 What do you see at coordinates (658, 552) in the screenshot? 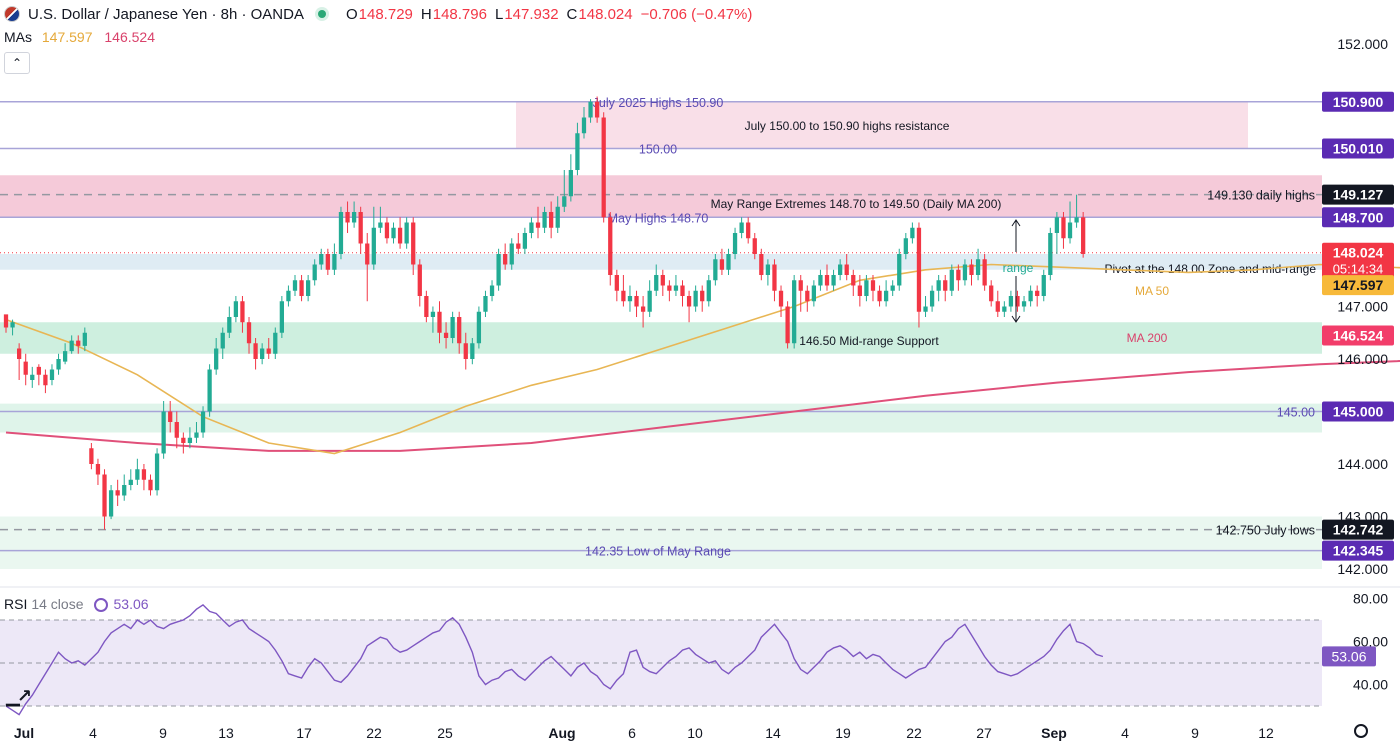
I see `level-label-6: 142.35 Low of May Range` at bounding box center [658, 552].